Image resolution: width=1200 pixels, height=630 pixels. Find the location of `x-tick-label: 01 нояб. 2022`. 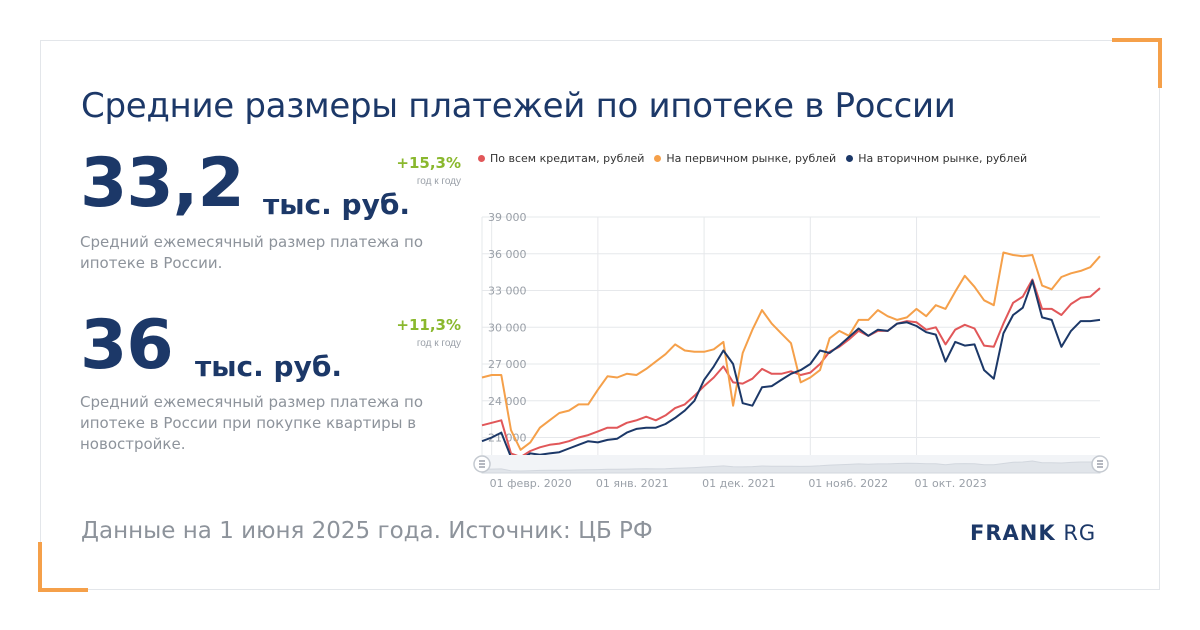

x-tick-label: 01 нояб. 2022 is located at coordinates (848, 483).